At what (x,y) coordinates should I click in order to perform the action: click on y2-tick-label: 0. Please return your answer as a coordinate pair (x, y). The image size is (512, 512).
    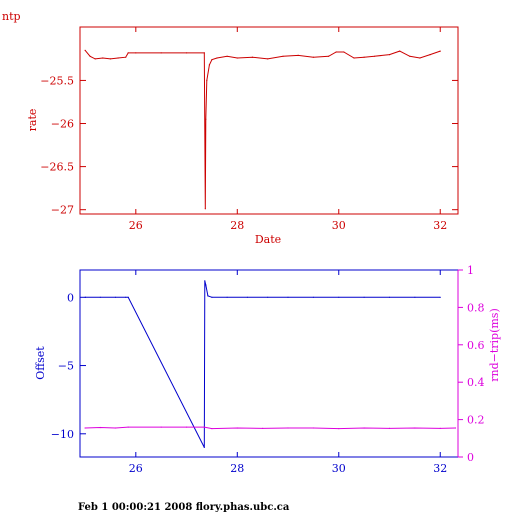
    Looking at the image, I should click on (470, 457).